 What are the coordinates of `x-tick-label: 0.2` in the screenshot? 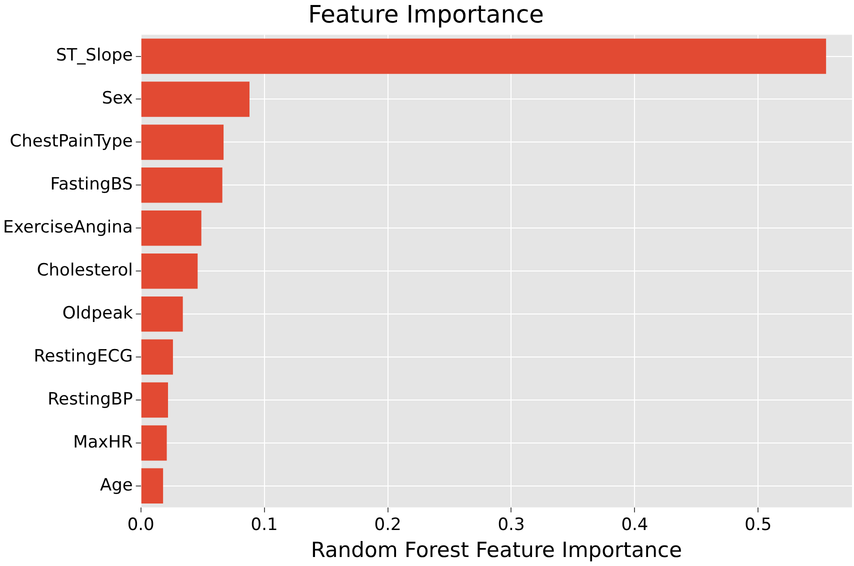 It's located at (388, 525).